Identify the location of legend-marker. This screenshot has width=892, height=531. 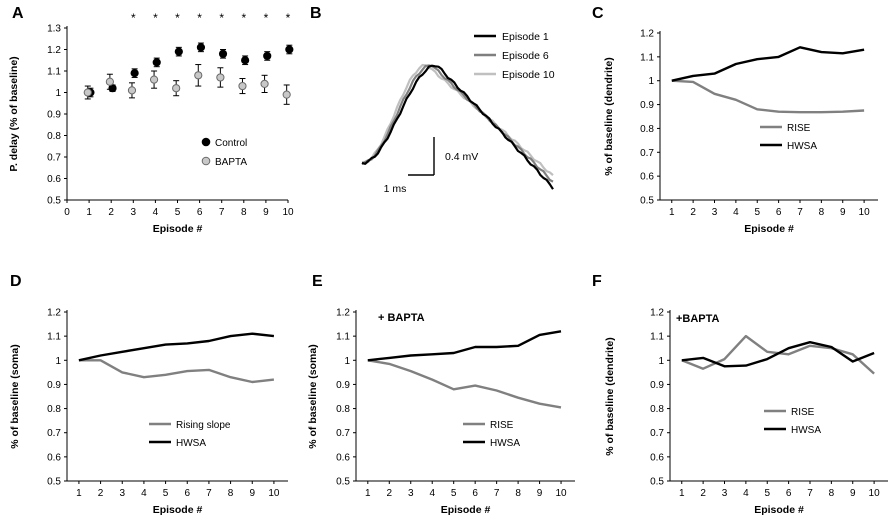
(206, 142).